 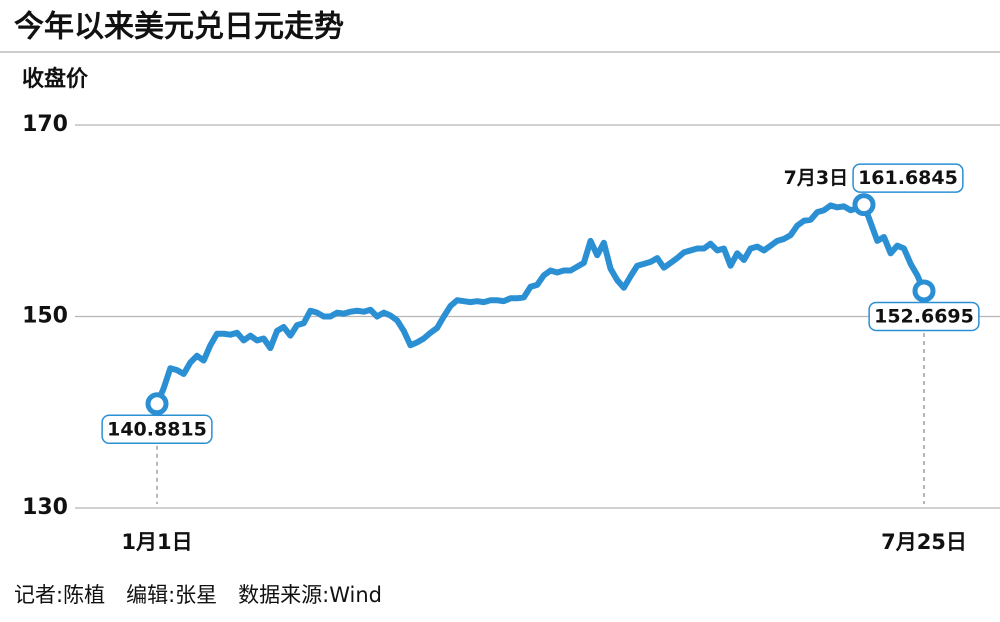 What do you see at coordinates (179, 27) in the screenshot?
I see `chart-title: 今年以来美元兑日元走势` at bounding box center [179, 27].